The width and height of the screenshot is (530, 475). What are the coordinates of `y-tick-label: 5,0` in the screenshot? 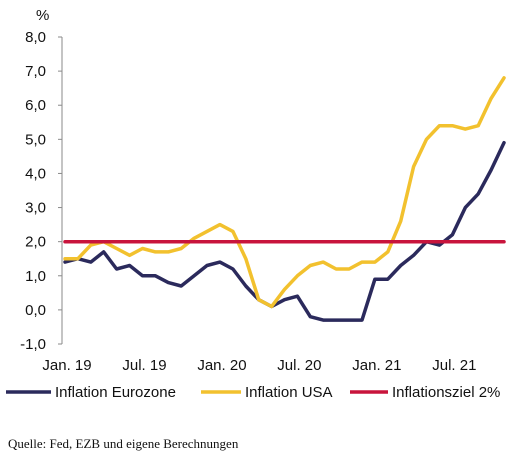 It's located at (35, 139).